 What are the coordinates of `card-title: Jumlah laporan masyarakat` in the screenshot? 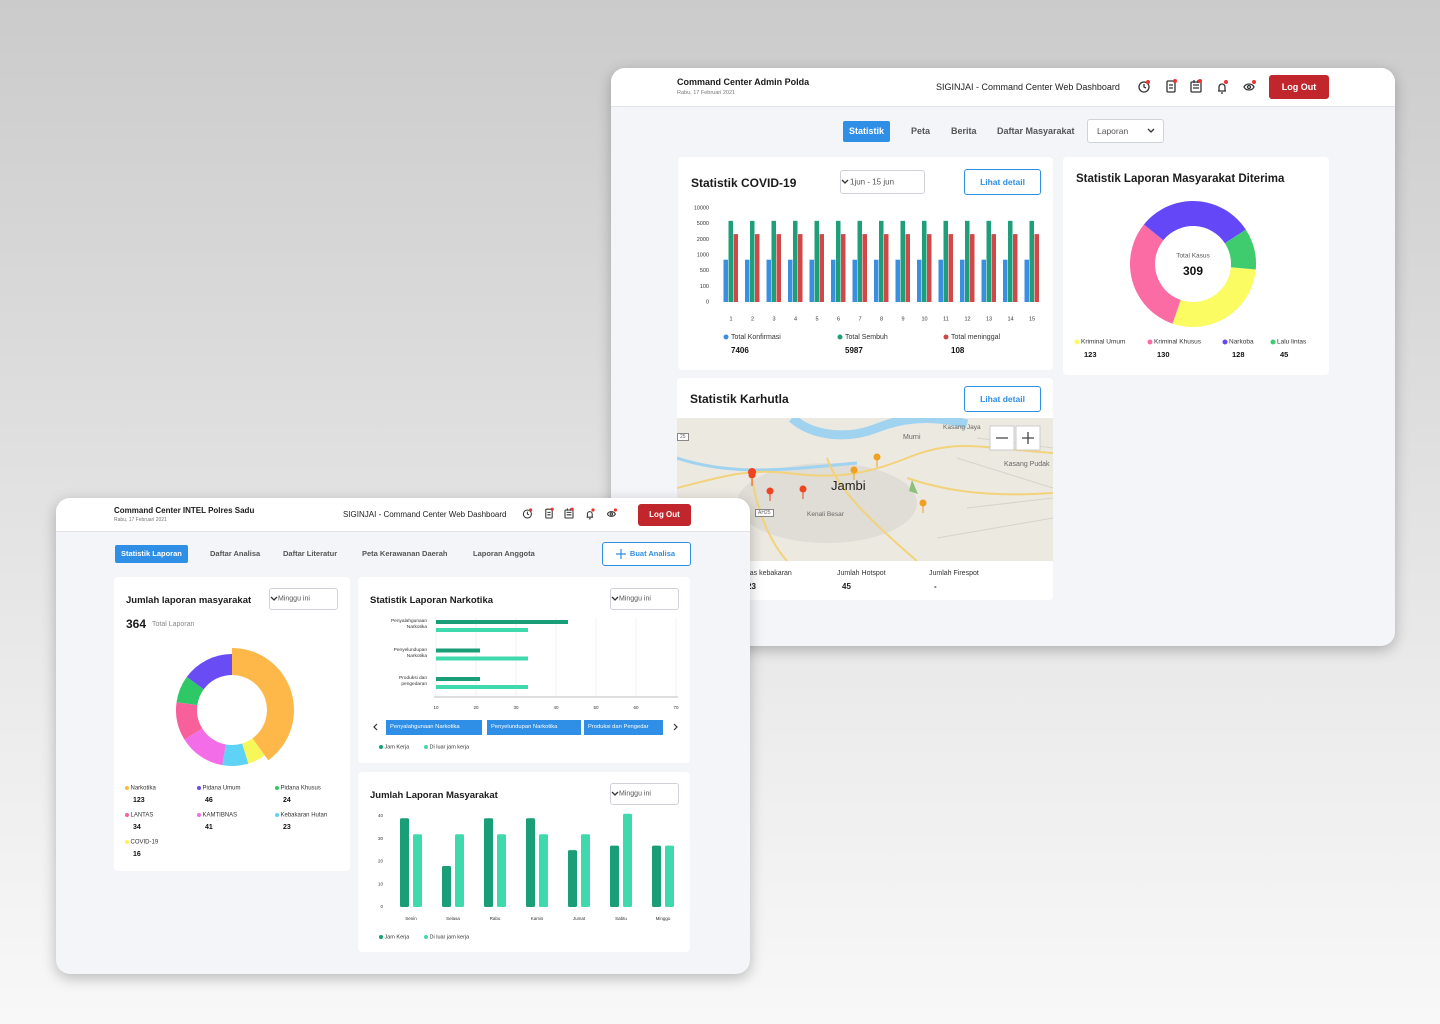 It's located at (189, 600).